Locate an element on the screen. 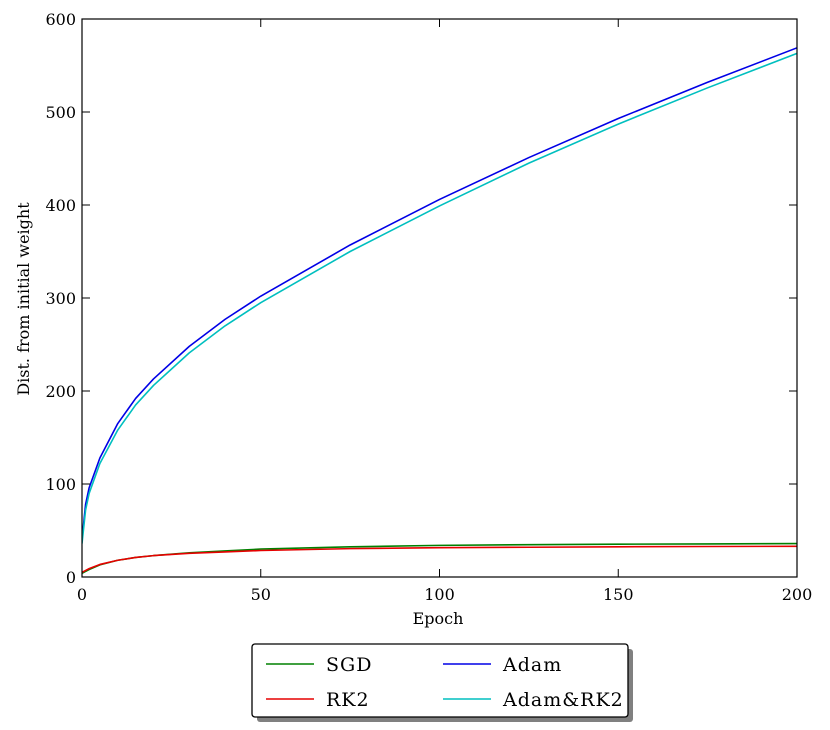  y-tick-label: 400 is located at coordinates (60, 205).